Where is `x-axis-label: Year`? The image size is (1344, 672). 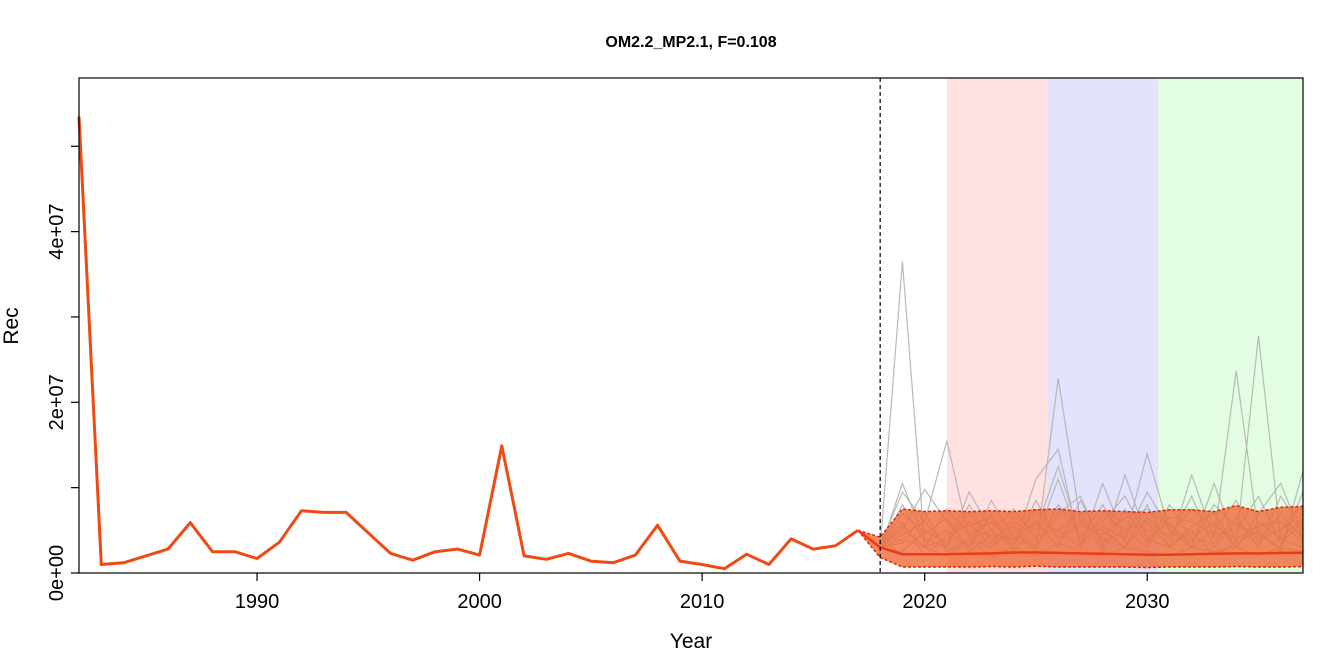
x-axis-label: Year is located at coordinates (691, 641).